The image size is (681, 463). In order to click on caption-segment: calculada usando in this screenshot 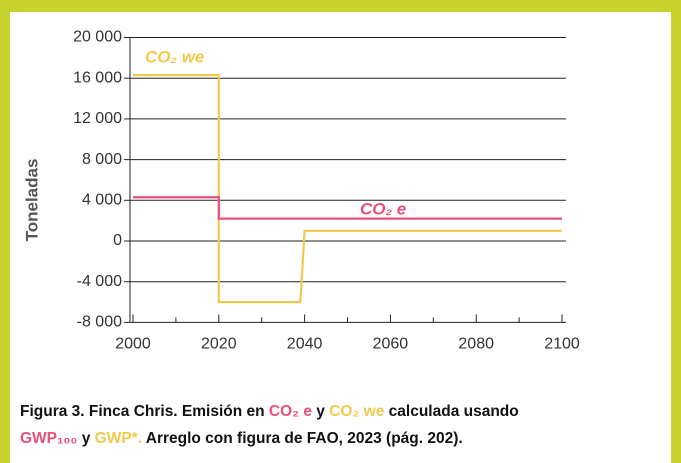, I will do `click(451, 411)`.